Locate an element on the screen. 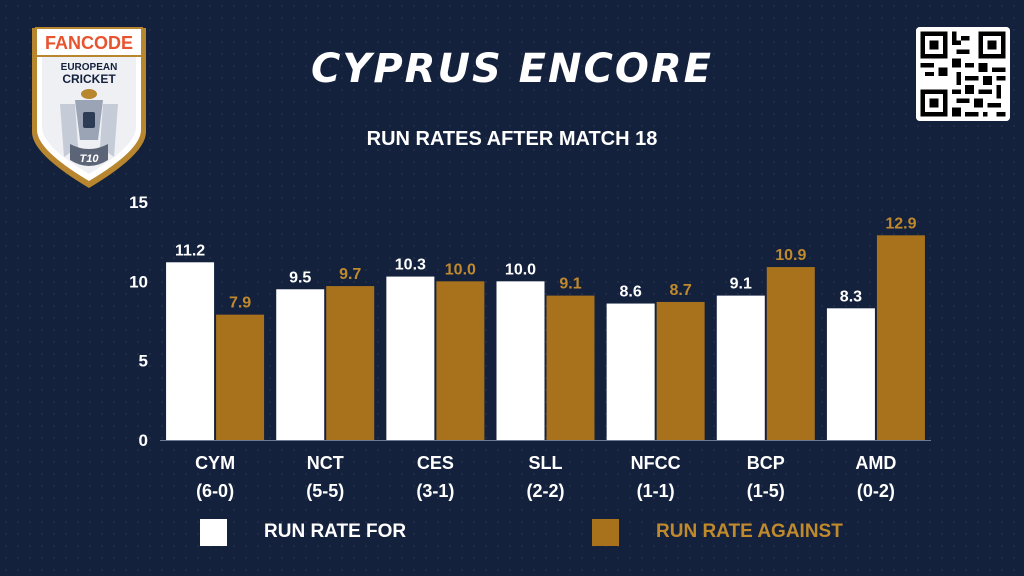 Image resolution: width=1024 pixels, height=576 pixels. chart-subtitle: RUN RATES AFTER MATCH 18 is located at coordinates (512, 139).